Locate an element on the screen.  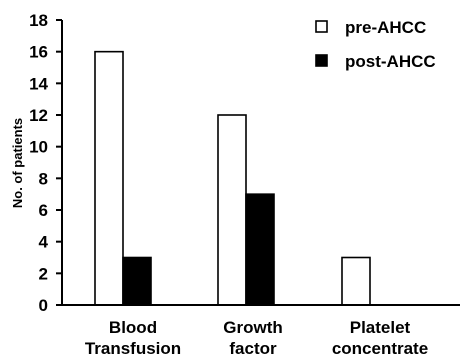
y-axis-title: No. of patients is located at coordinates (17, 163).